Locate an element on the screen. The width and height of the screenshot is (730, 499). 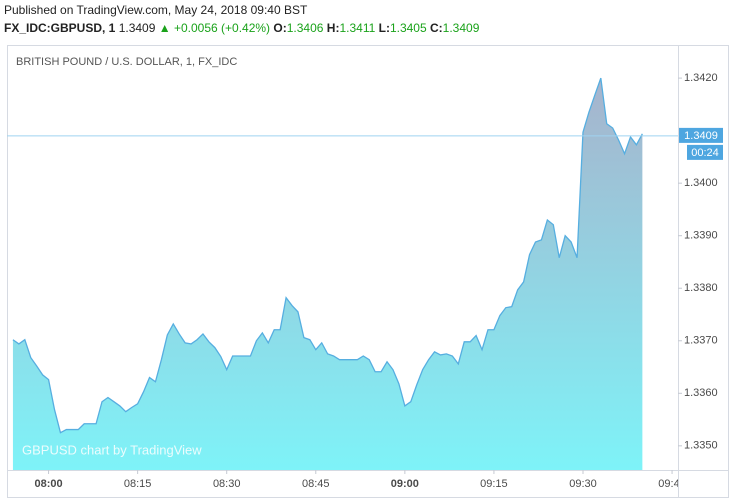
low: 1.3405 is located at coordinates (408, 28).